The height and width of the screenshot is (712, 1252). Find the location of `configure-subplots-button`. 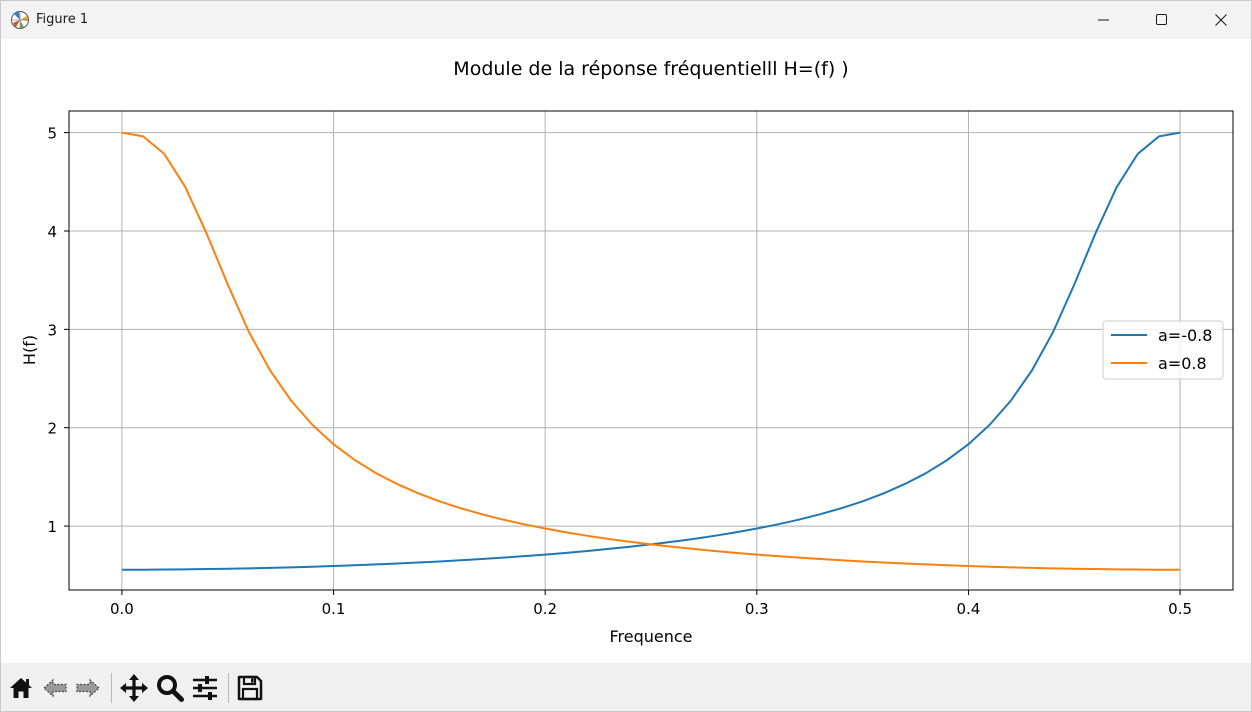

configure-subplots-button is located at coordinates (205, 688).